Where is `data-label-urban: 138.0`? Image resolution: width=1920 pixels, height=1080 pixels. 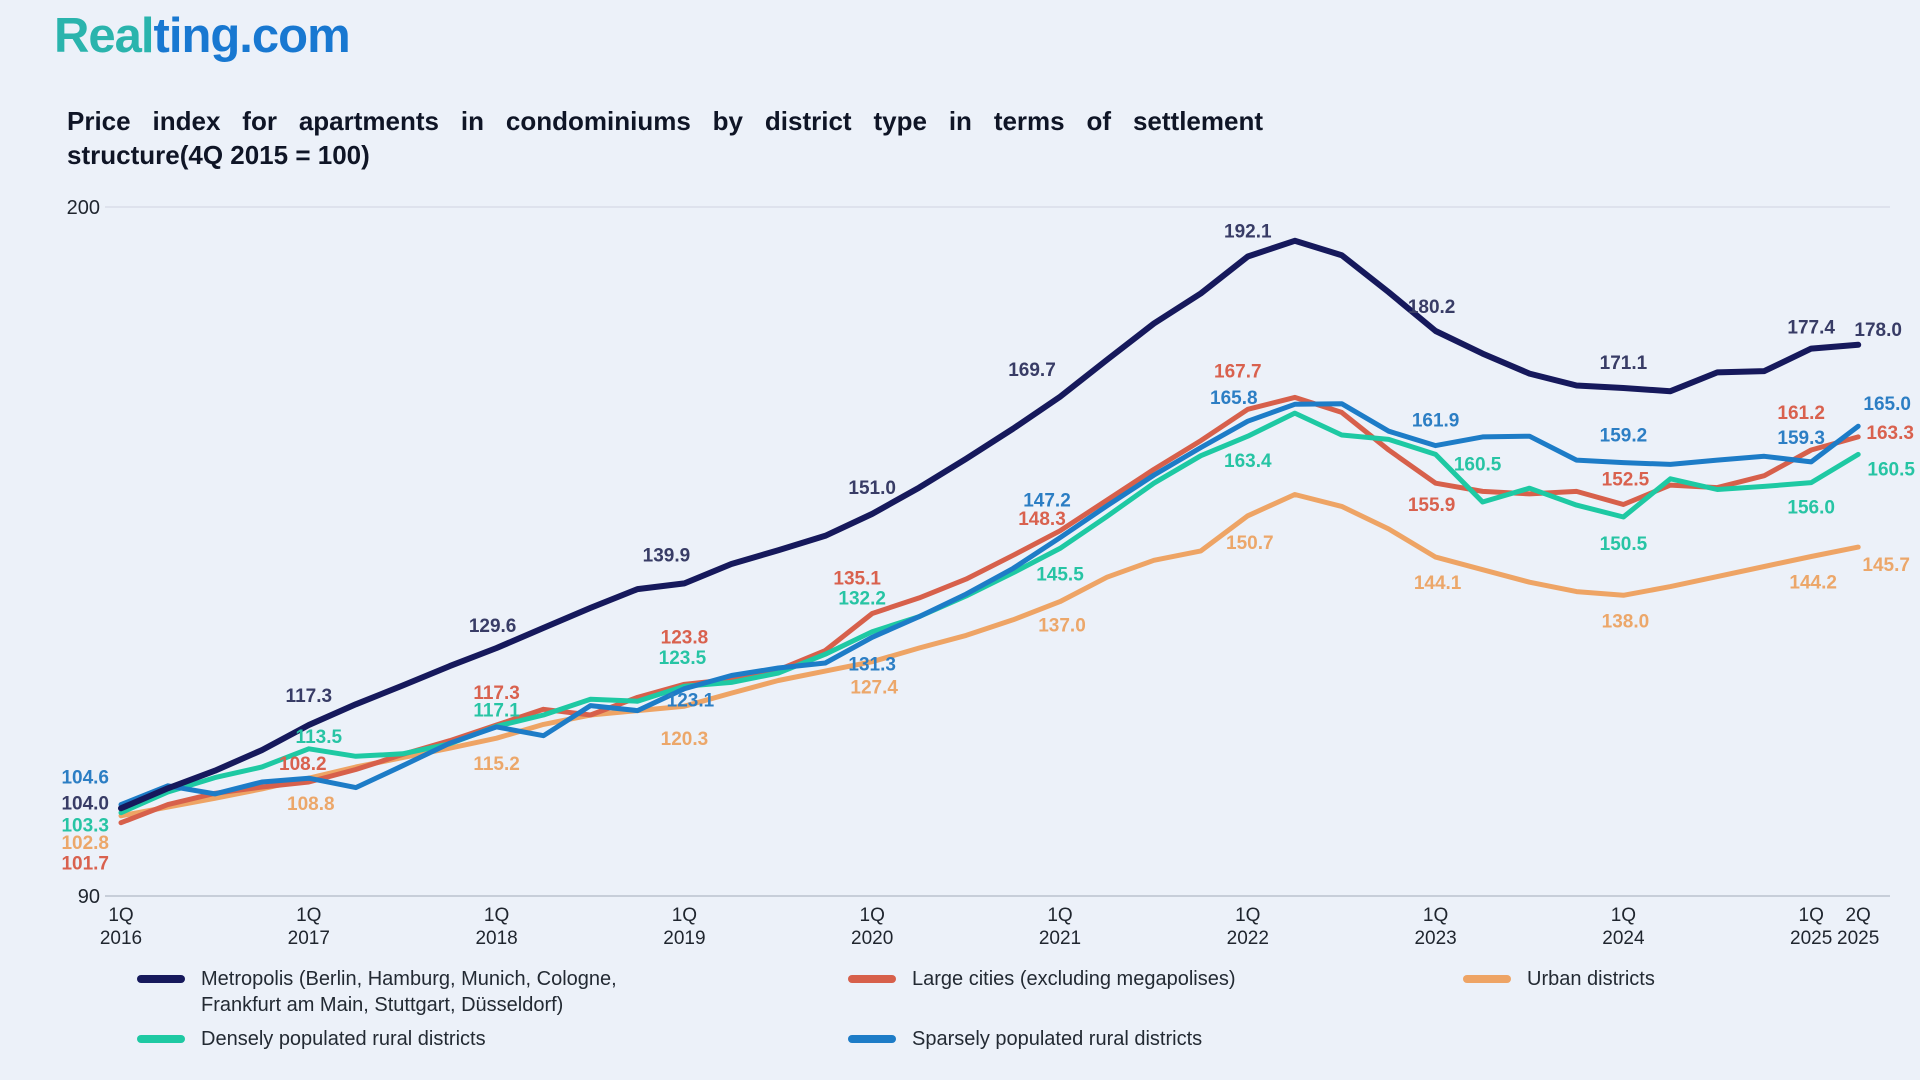
data-label-urban: 138.0 is located at coordinates (1626, 621).